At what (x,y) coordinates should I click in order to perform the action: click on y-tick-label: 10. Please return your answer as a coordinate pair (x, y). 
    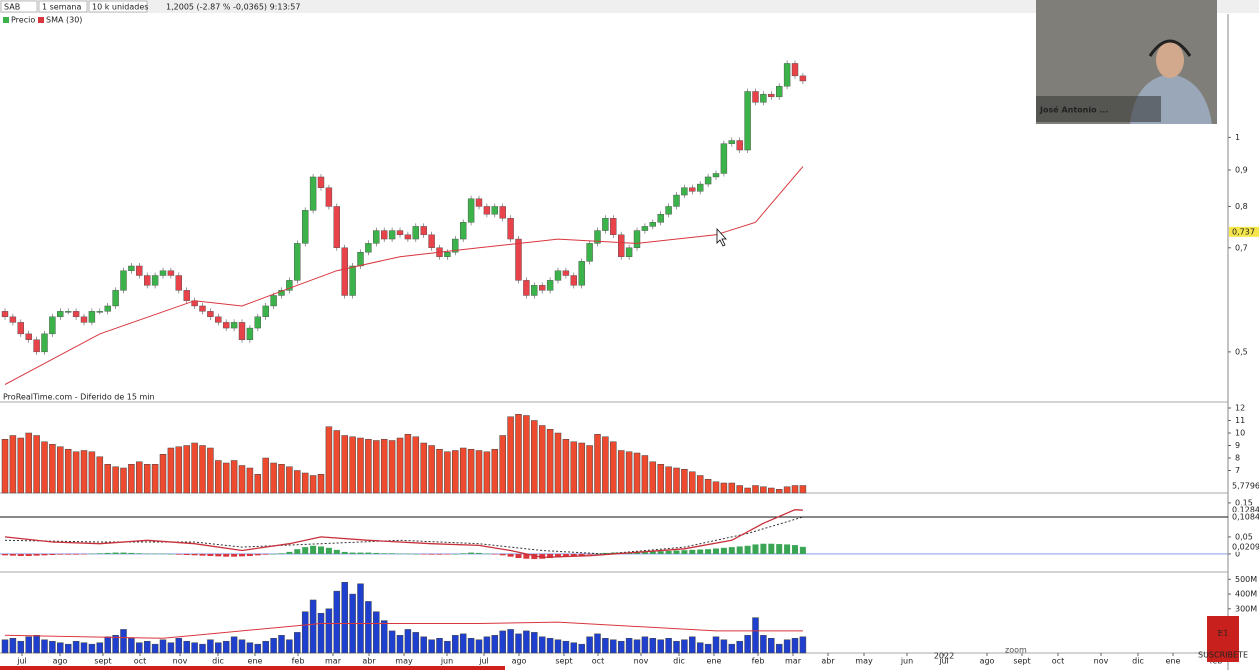
    Looking at the image, I should click on (1240, 433).